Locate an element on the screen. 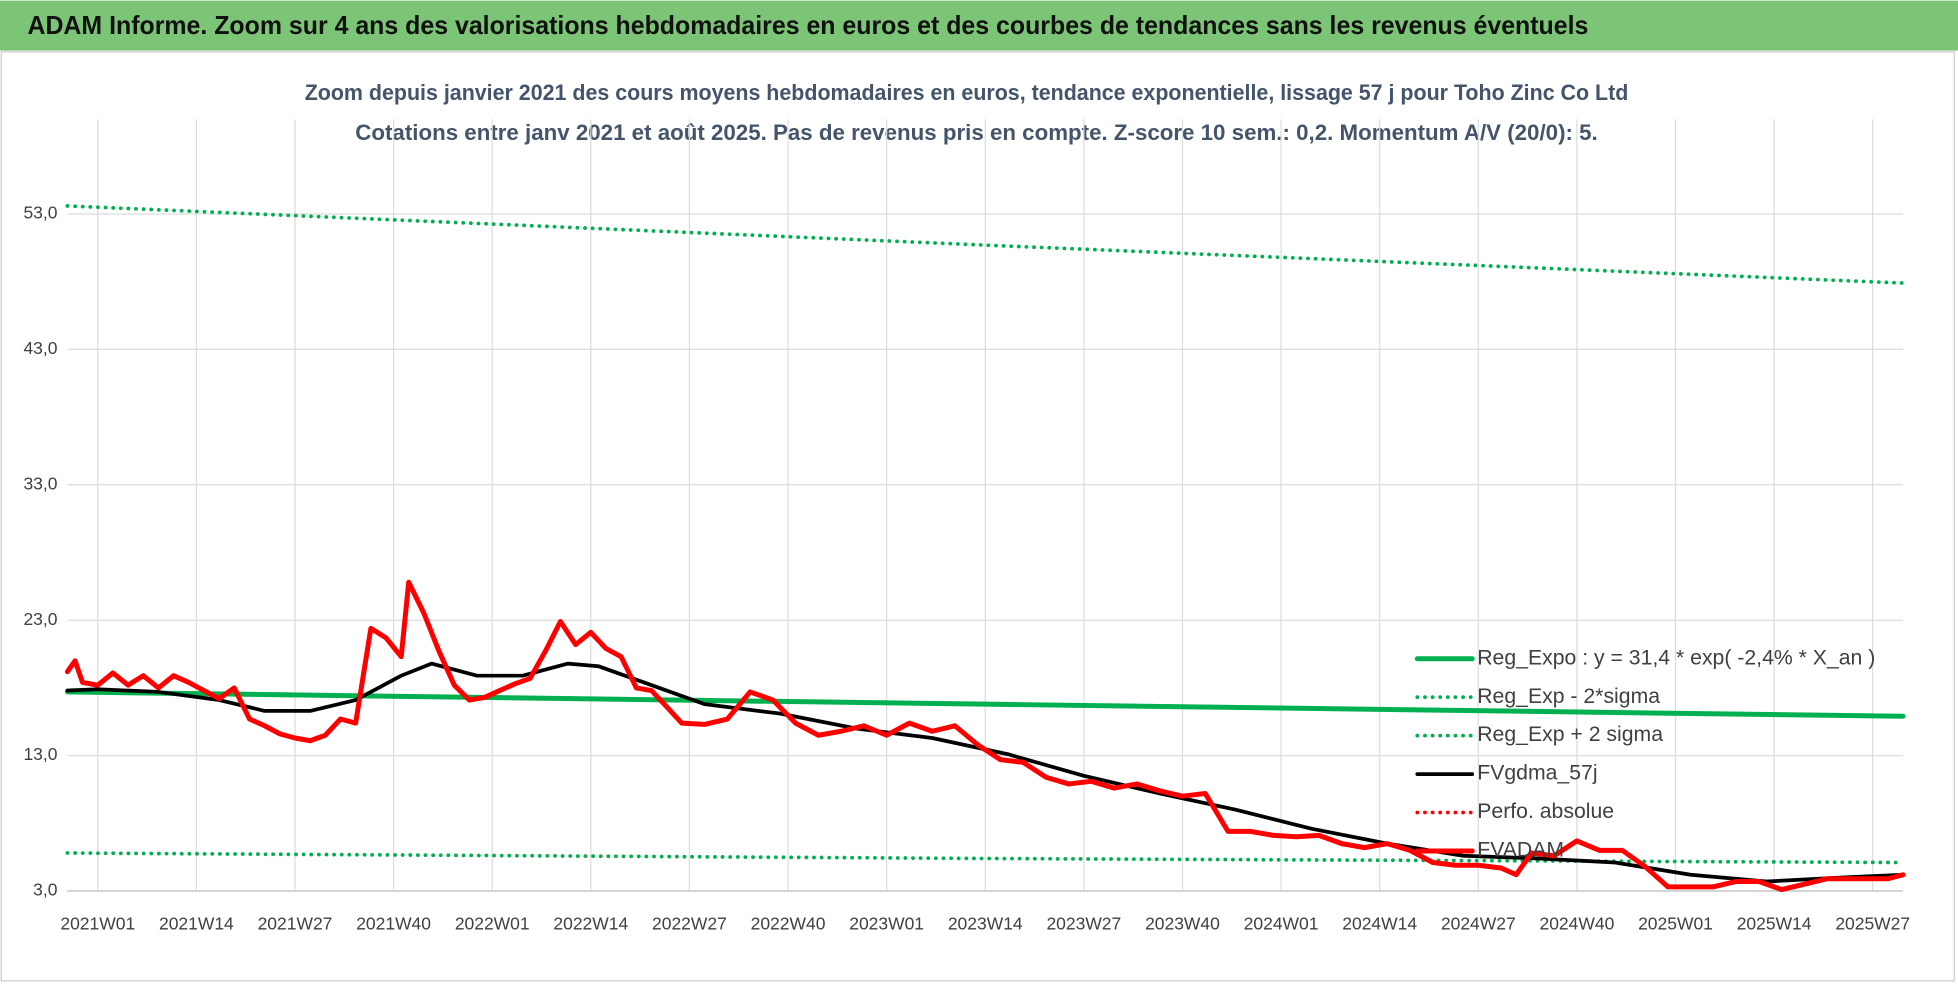 This screenshot has height=984, width=1958. y-tick-label: 33,0 is located at coordinates (40, 483).